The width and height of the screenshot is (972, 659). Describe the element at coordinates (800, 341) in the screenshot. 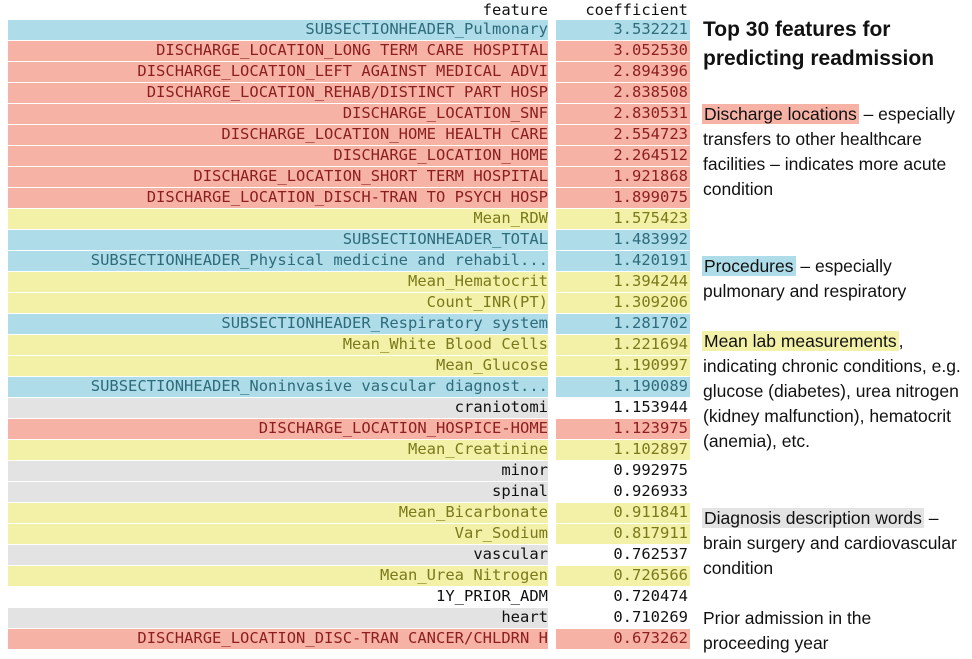

I see `labs-tag: Mean lab measurements` at that location.